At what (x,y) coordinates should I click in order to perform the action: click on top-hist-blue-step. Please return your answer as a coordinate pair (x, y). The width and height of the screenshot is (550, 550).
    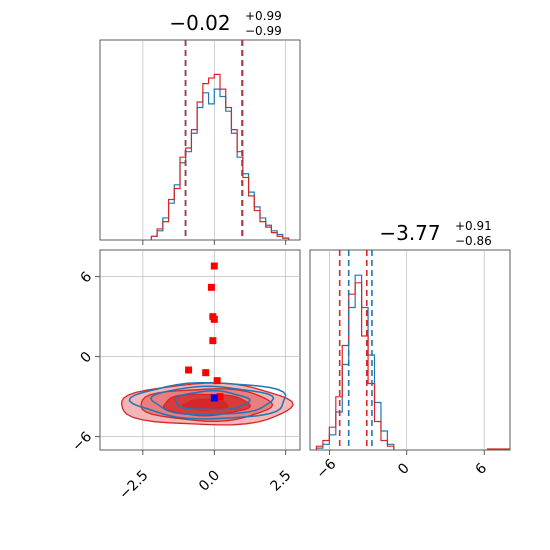
    Looking at the image, I should click on (220, 164).